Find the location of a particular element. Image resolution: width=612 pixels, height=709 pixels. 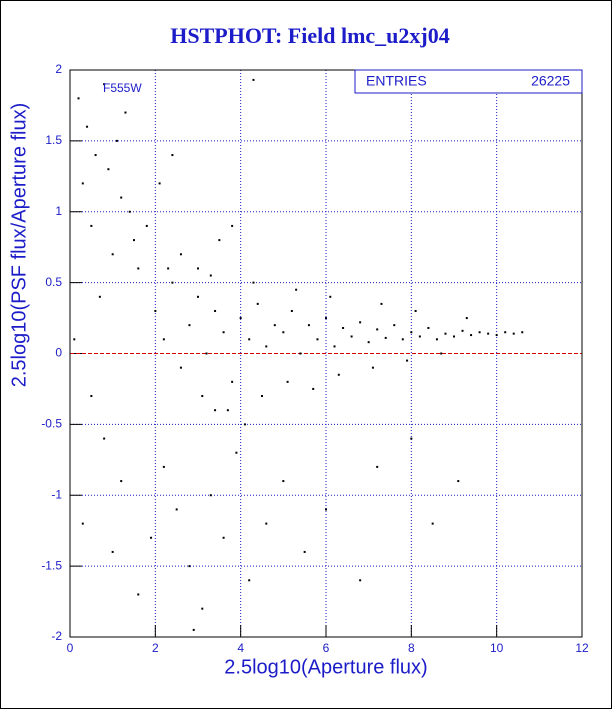

annotation: F555W is located at coordinates (122, 88).